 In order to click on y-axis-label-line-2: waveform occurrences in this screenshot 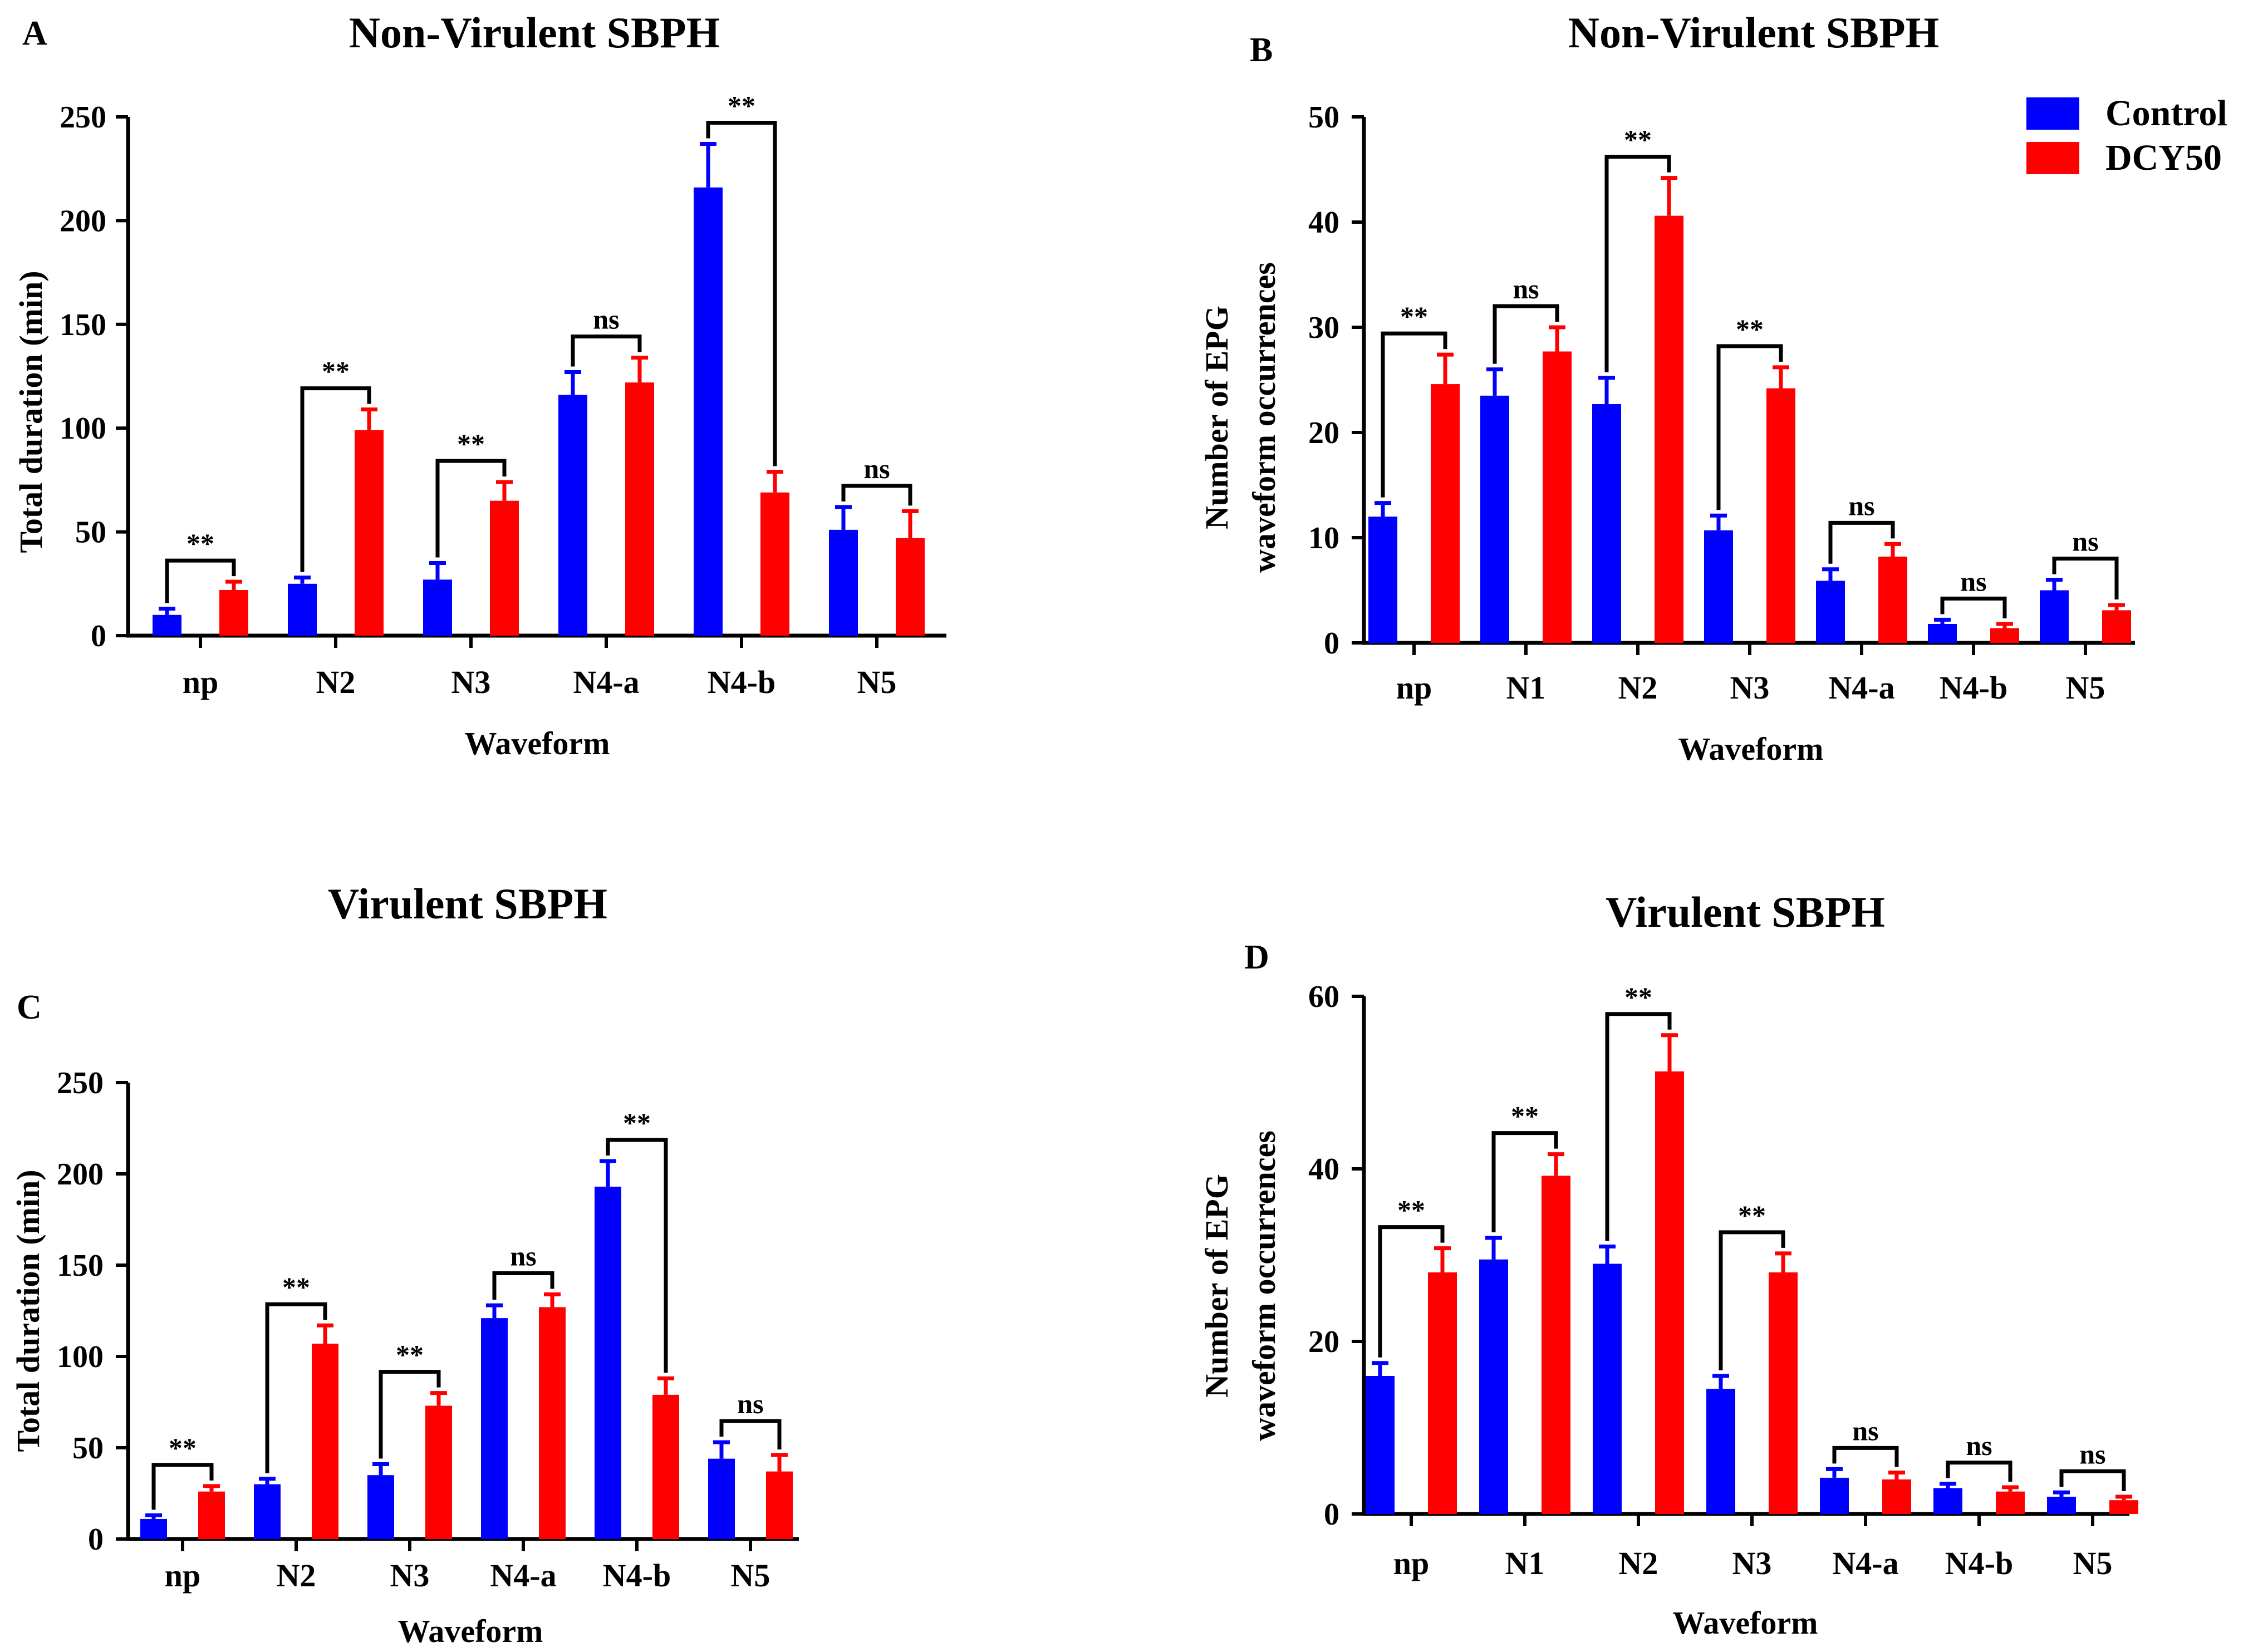, I will do `click(1264, 417)`.